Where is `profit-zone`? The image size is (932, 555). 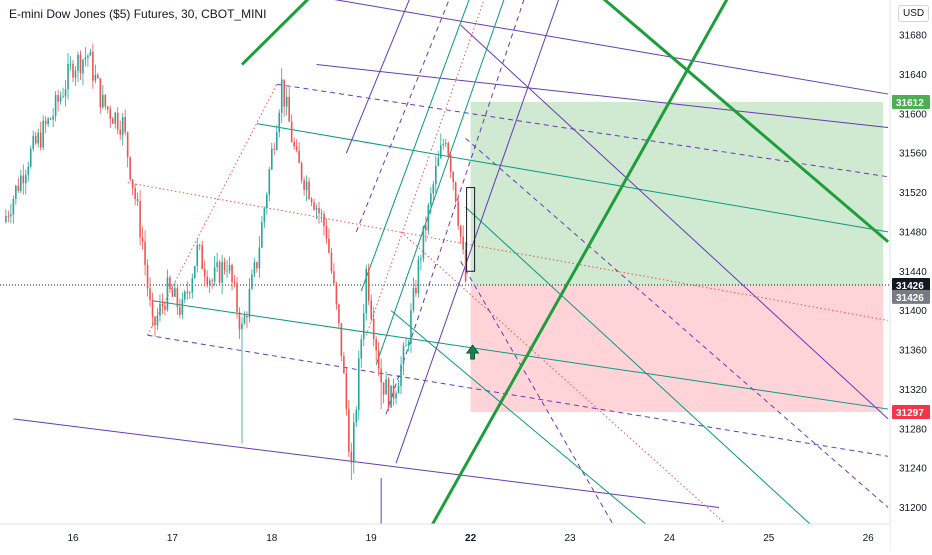
profit-zone is located at coordinates (677, 193).